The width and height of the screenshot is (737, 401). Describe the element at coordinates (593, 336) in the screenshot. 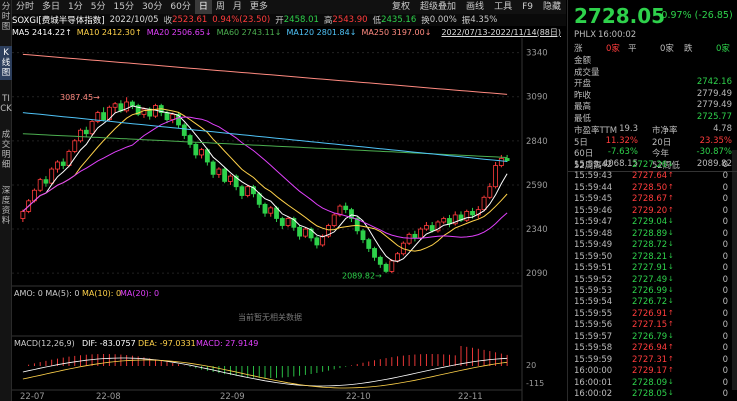

I see `tick-time: 15:59:57` at that location.